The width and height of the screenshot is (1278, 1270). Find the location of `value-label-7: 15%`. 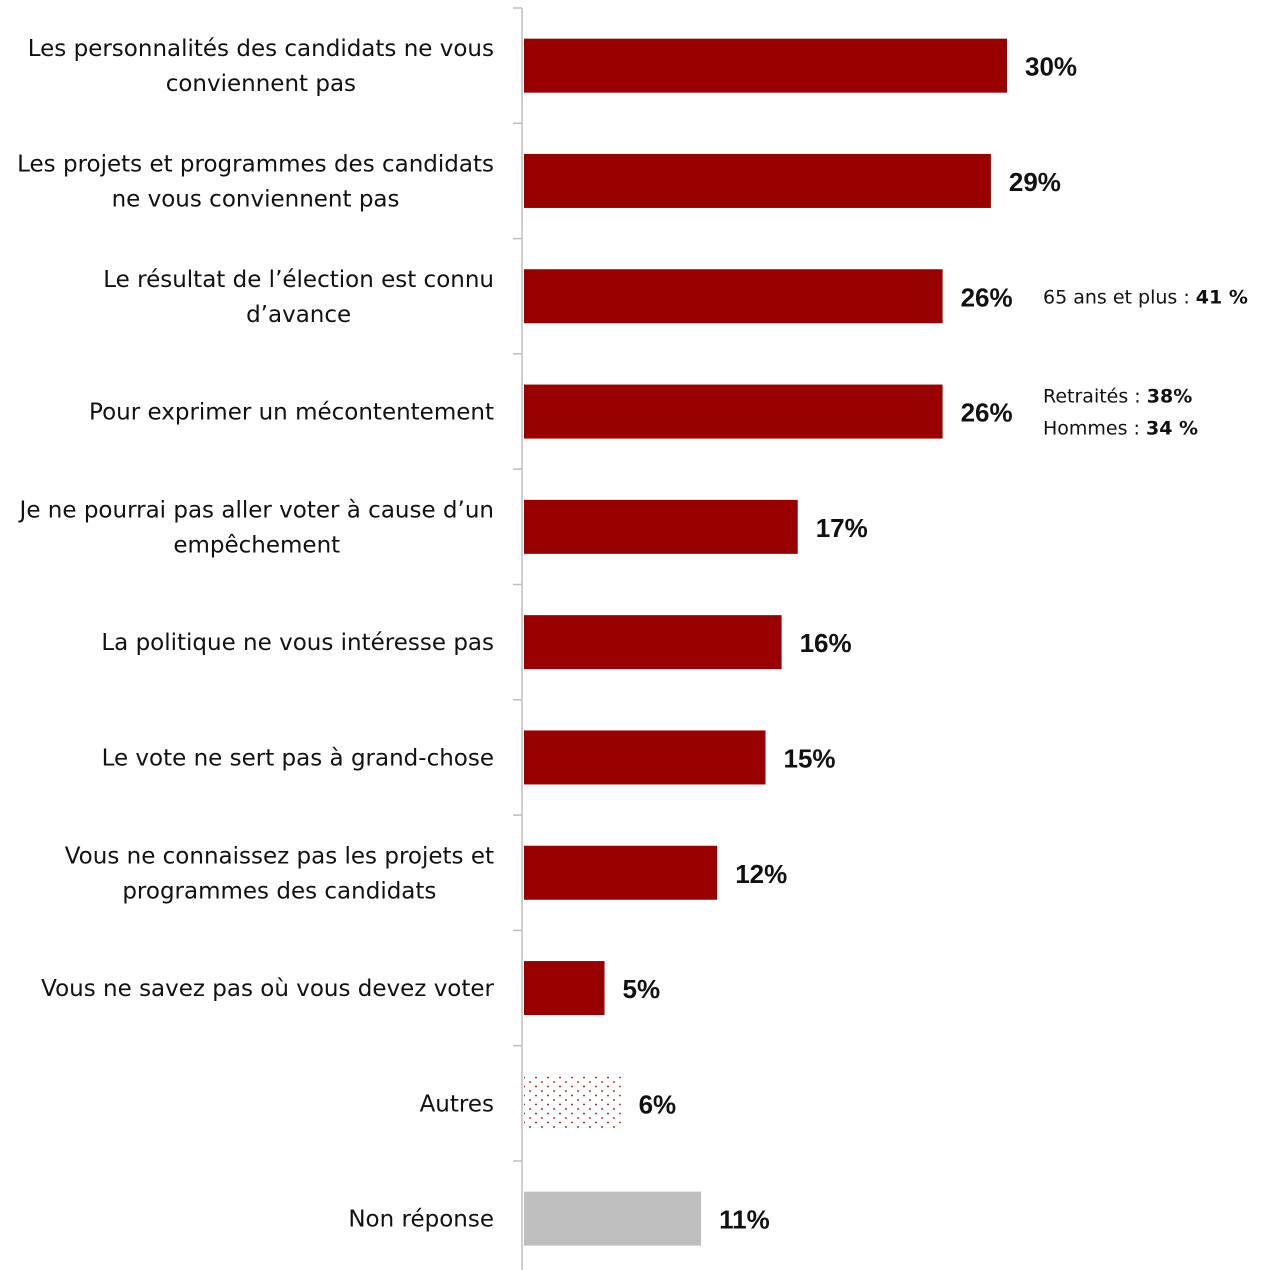

value-label-7: 15% is located at coordinates (810, 758).